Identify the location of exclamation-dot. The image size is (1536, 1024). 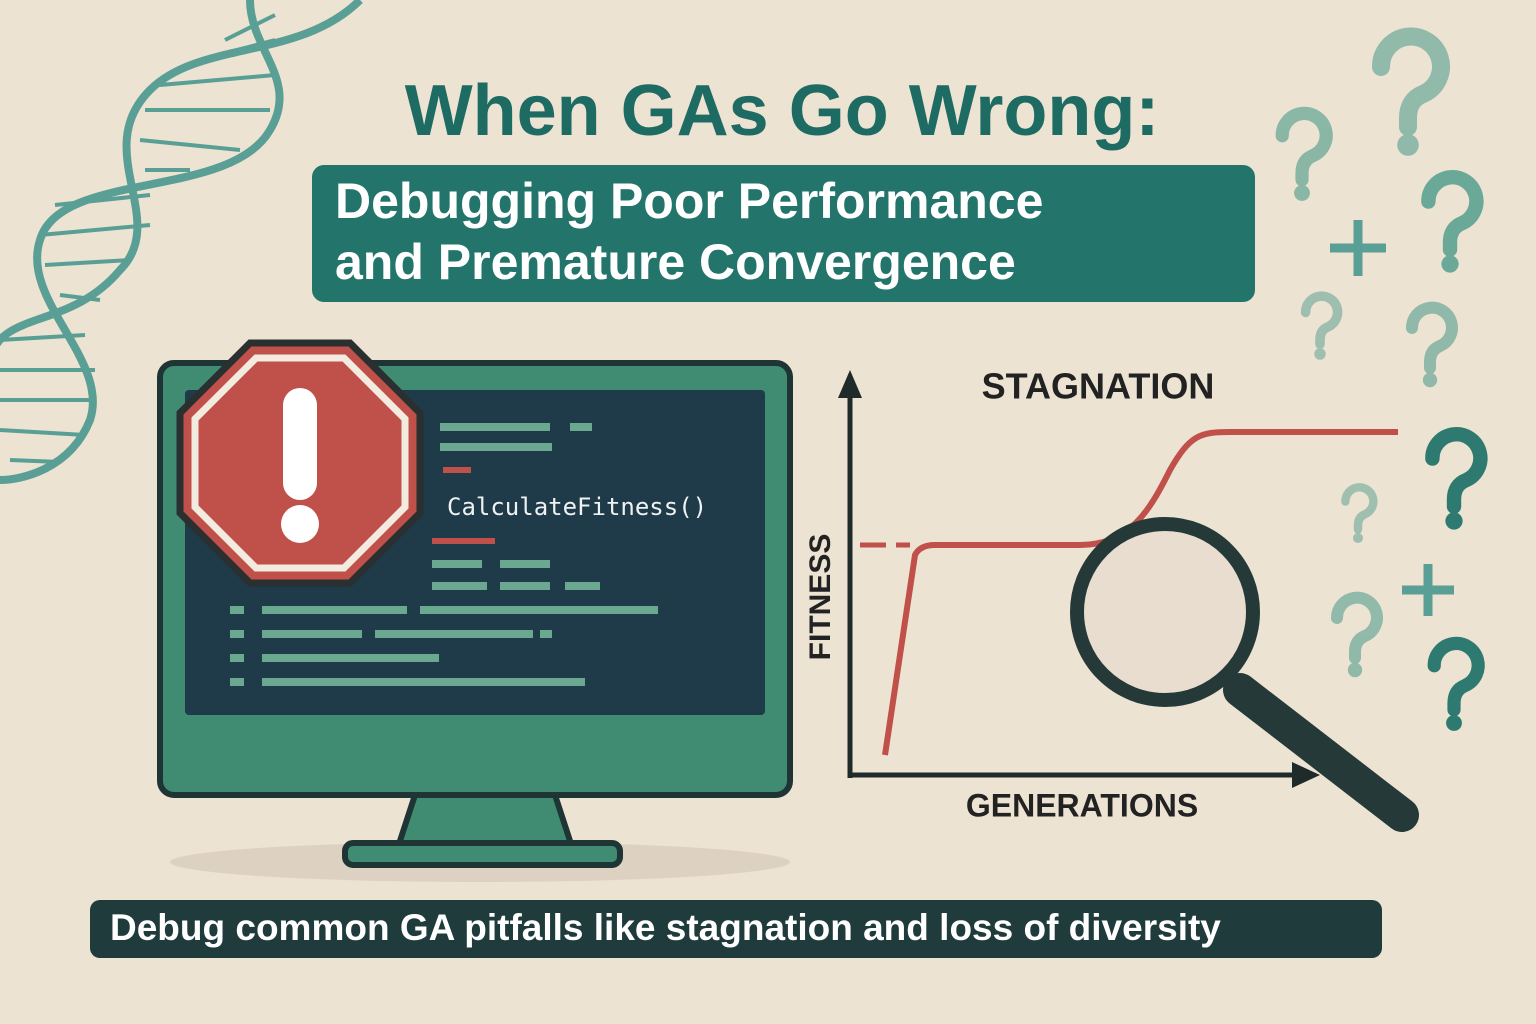
(300, 524).